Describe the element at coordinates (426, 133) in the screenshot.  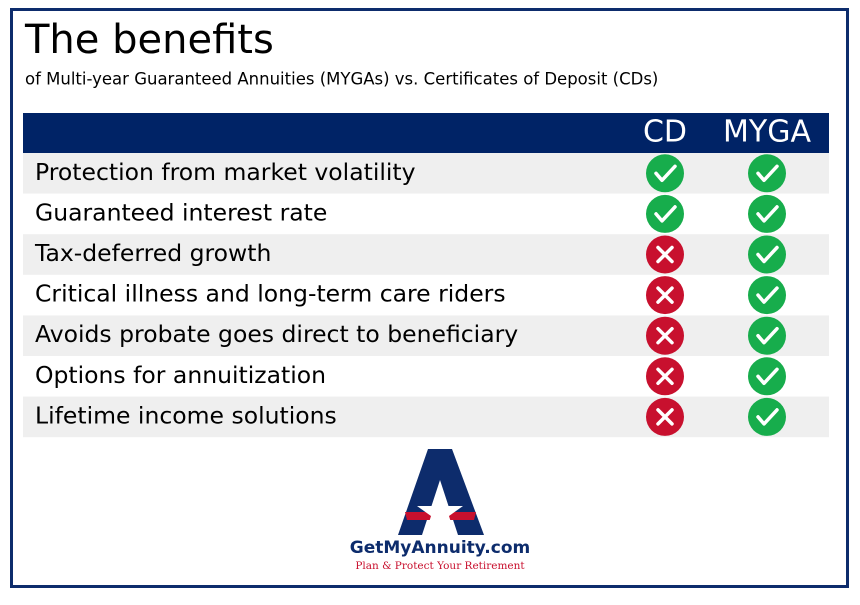
I see `table-header` at that location.